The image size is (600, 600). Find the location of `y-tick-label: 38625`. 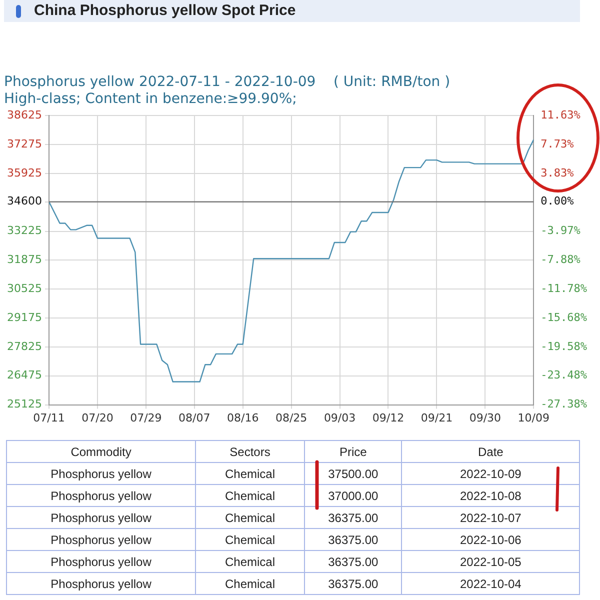

y-tick-label: 38625 is located at coordinates (24, 115).